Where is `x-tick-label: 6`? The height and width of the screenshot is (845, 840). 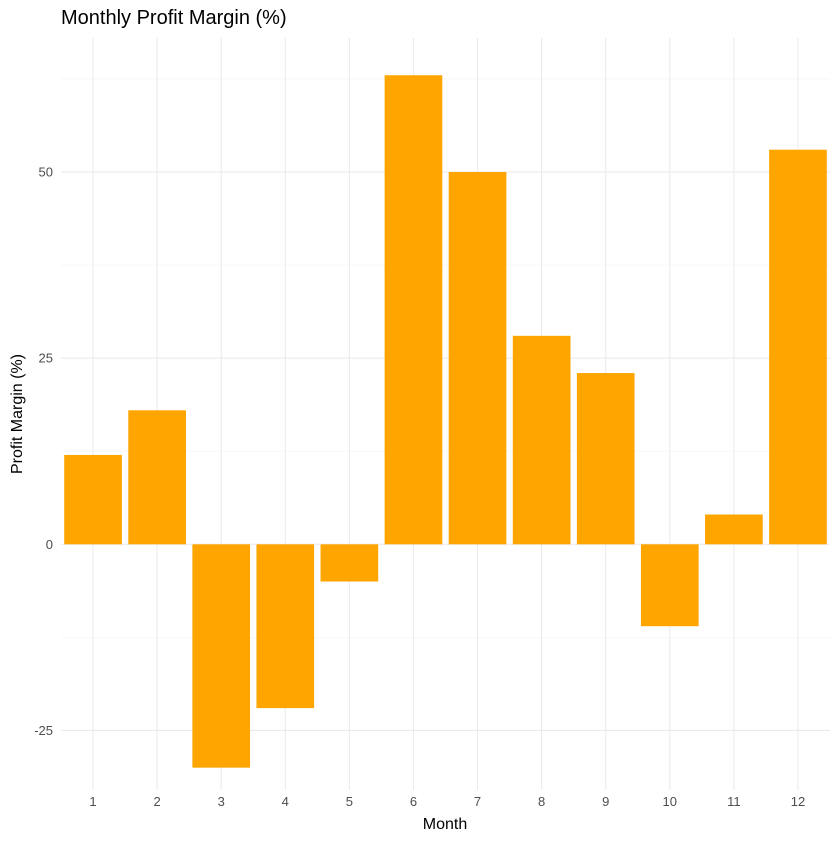
x-tick-label: 6 is located at coordinates (413, 801).